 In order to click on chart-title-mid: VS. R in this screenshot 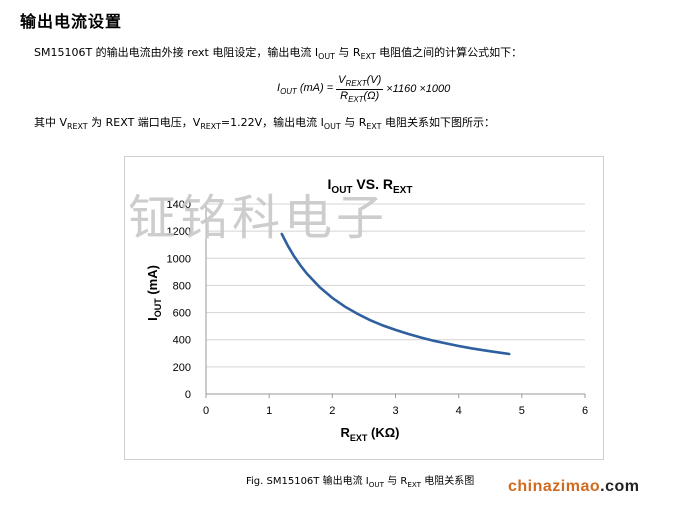, I will do `click(373, 184)`.